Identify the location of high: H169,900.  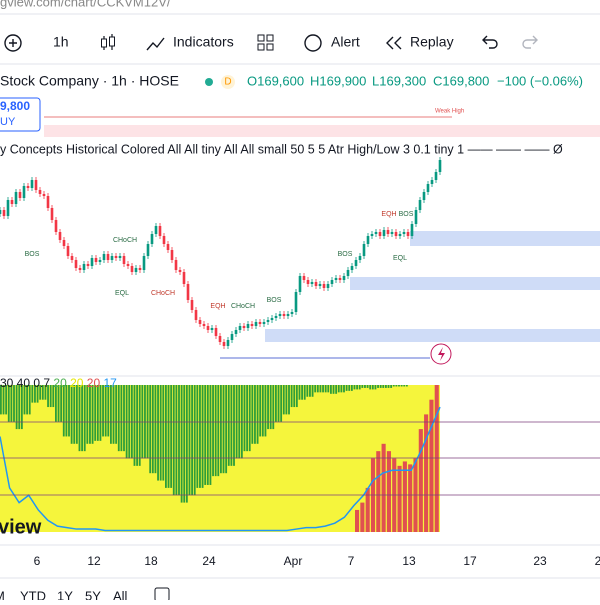
(338, 80).